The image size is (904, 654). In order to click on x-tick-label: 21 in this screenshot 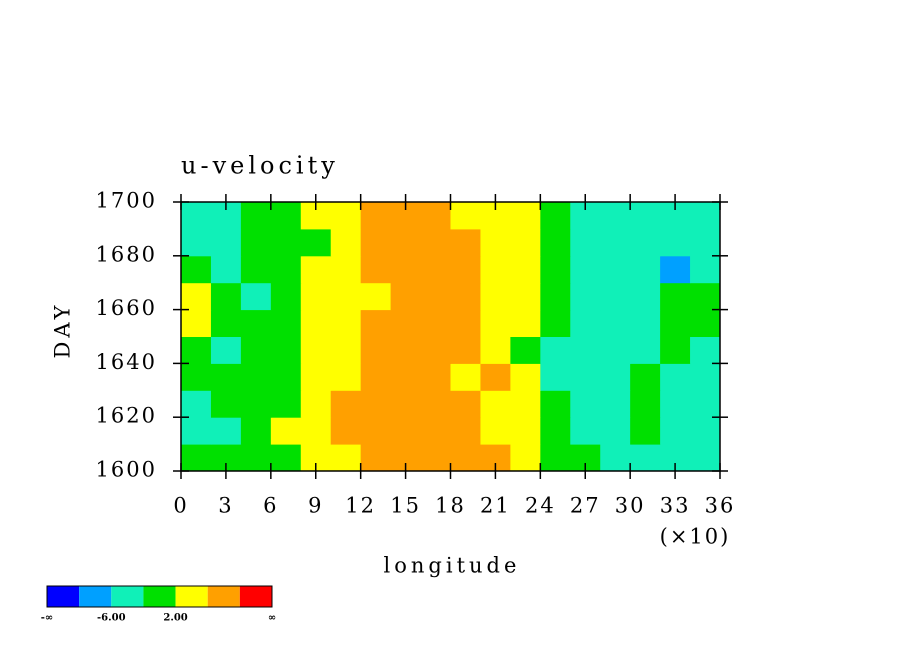, I will do `click(495, 506)`.